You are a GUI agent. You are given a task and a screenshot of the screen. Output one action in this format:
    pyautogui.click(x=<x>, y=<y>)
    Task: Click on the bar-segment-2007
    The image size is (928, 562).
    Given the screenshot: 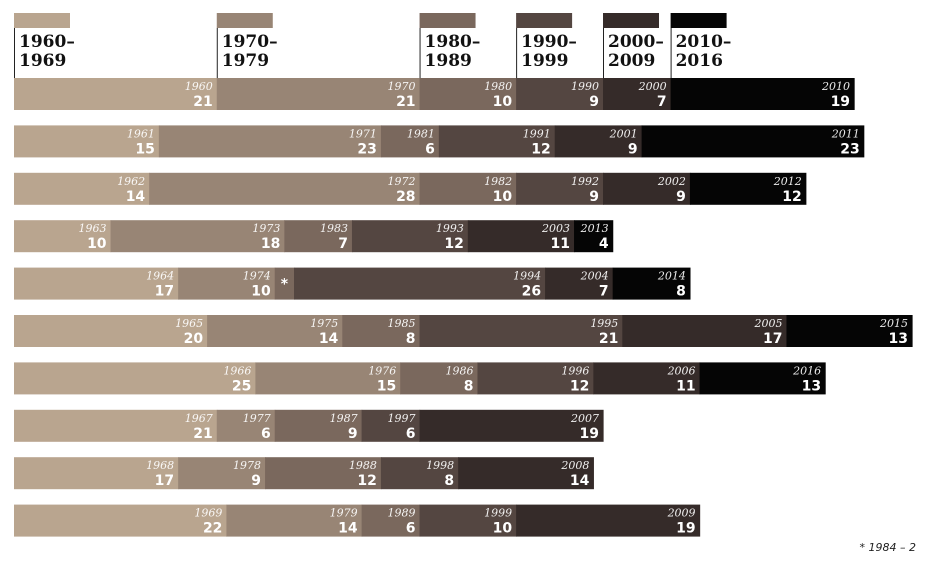 What is the action you would take?
    pyautogui.click(x=511, y=425)
    